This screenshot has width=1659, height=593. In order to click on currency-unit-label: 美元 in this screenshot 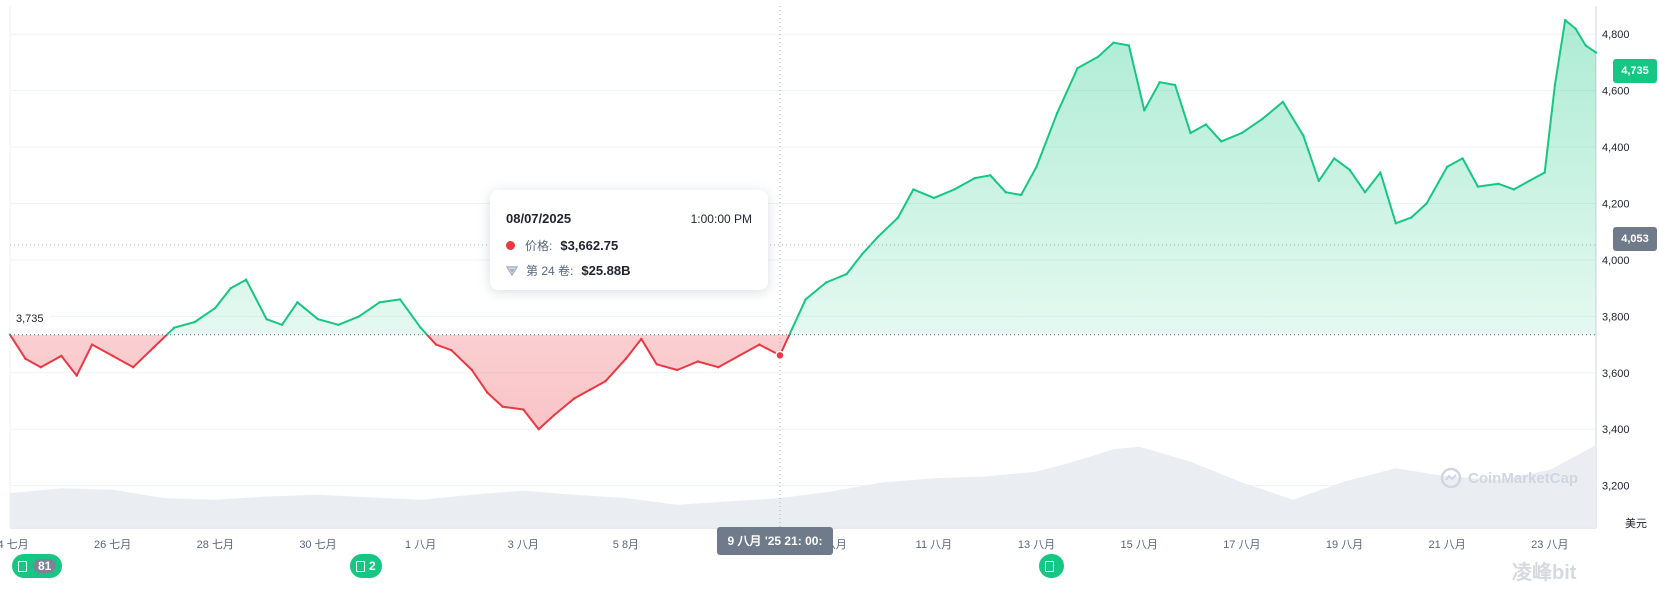, I will do `click(1636, 524)`.